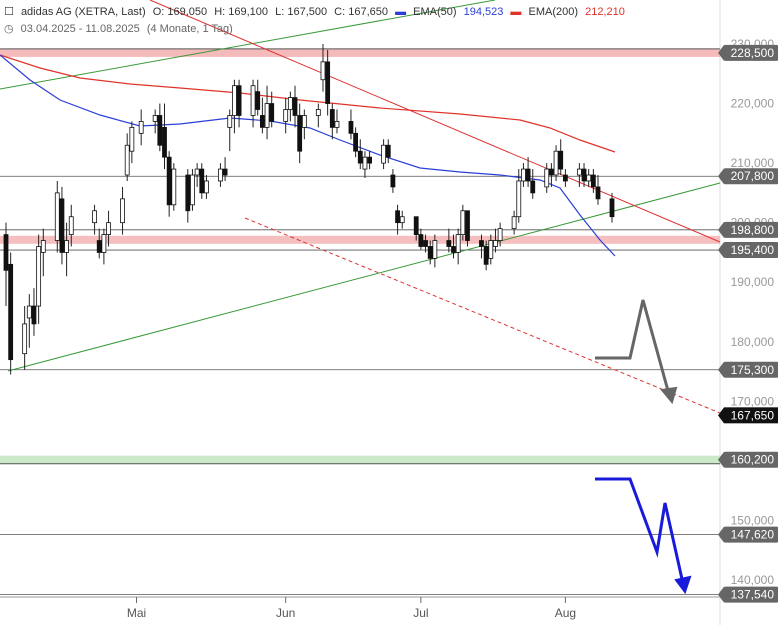  Describe the element at coordinates (80, 29) in the screenshot. I see `date-range: 03.04.2025 - 11.08.2025` at that location.